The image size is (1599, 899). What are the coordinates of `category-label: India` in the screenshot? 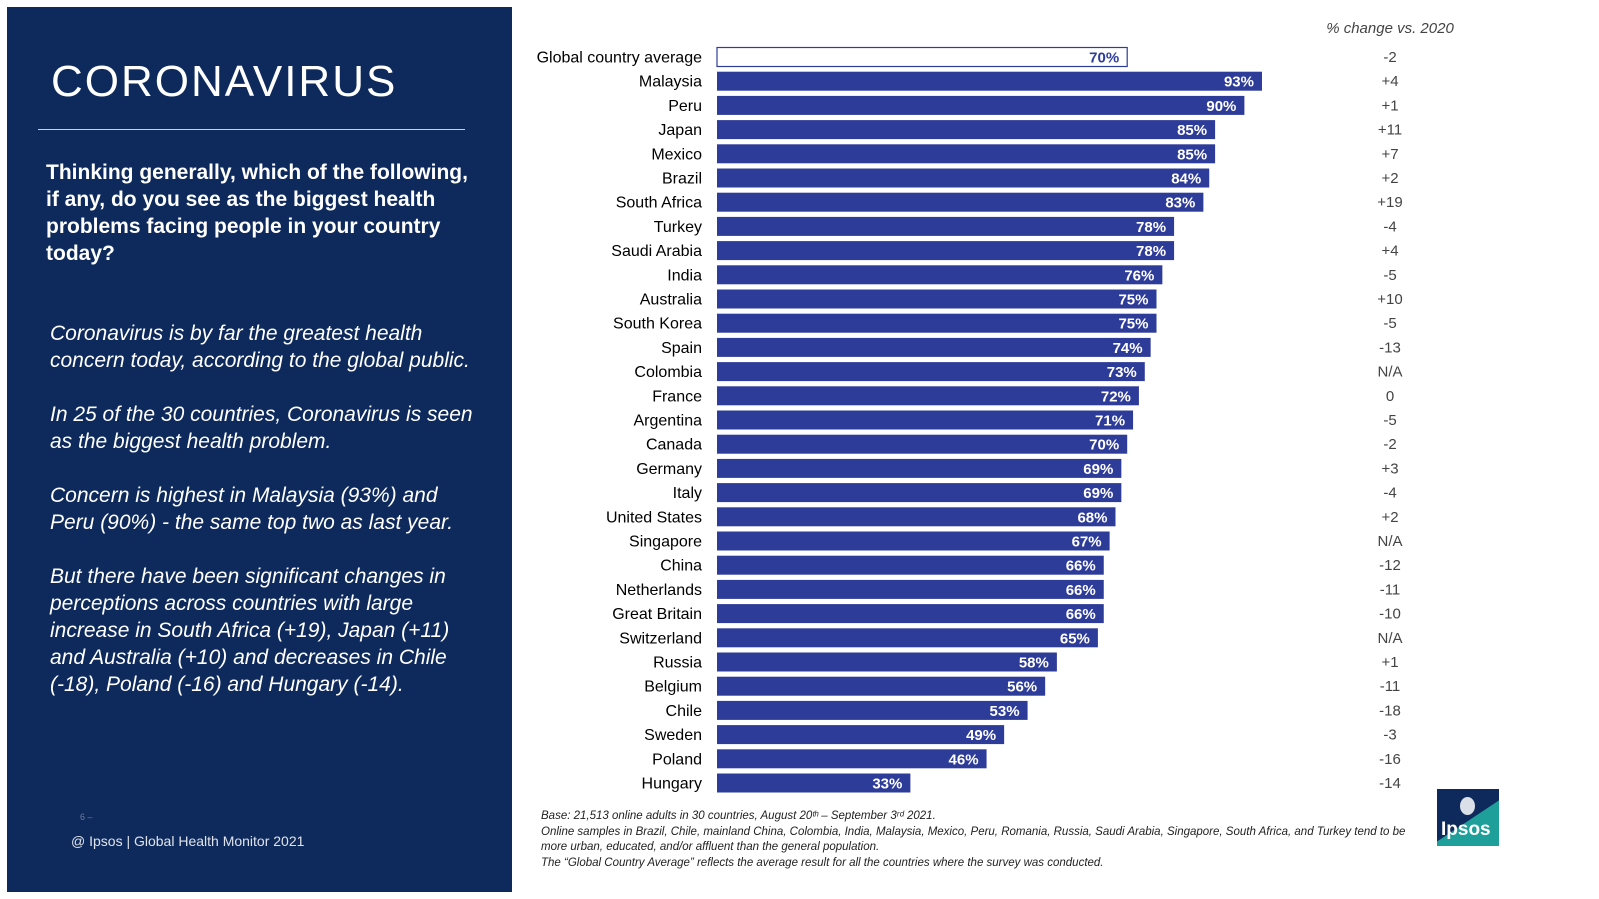 It's located at (684, 275).